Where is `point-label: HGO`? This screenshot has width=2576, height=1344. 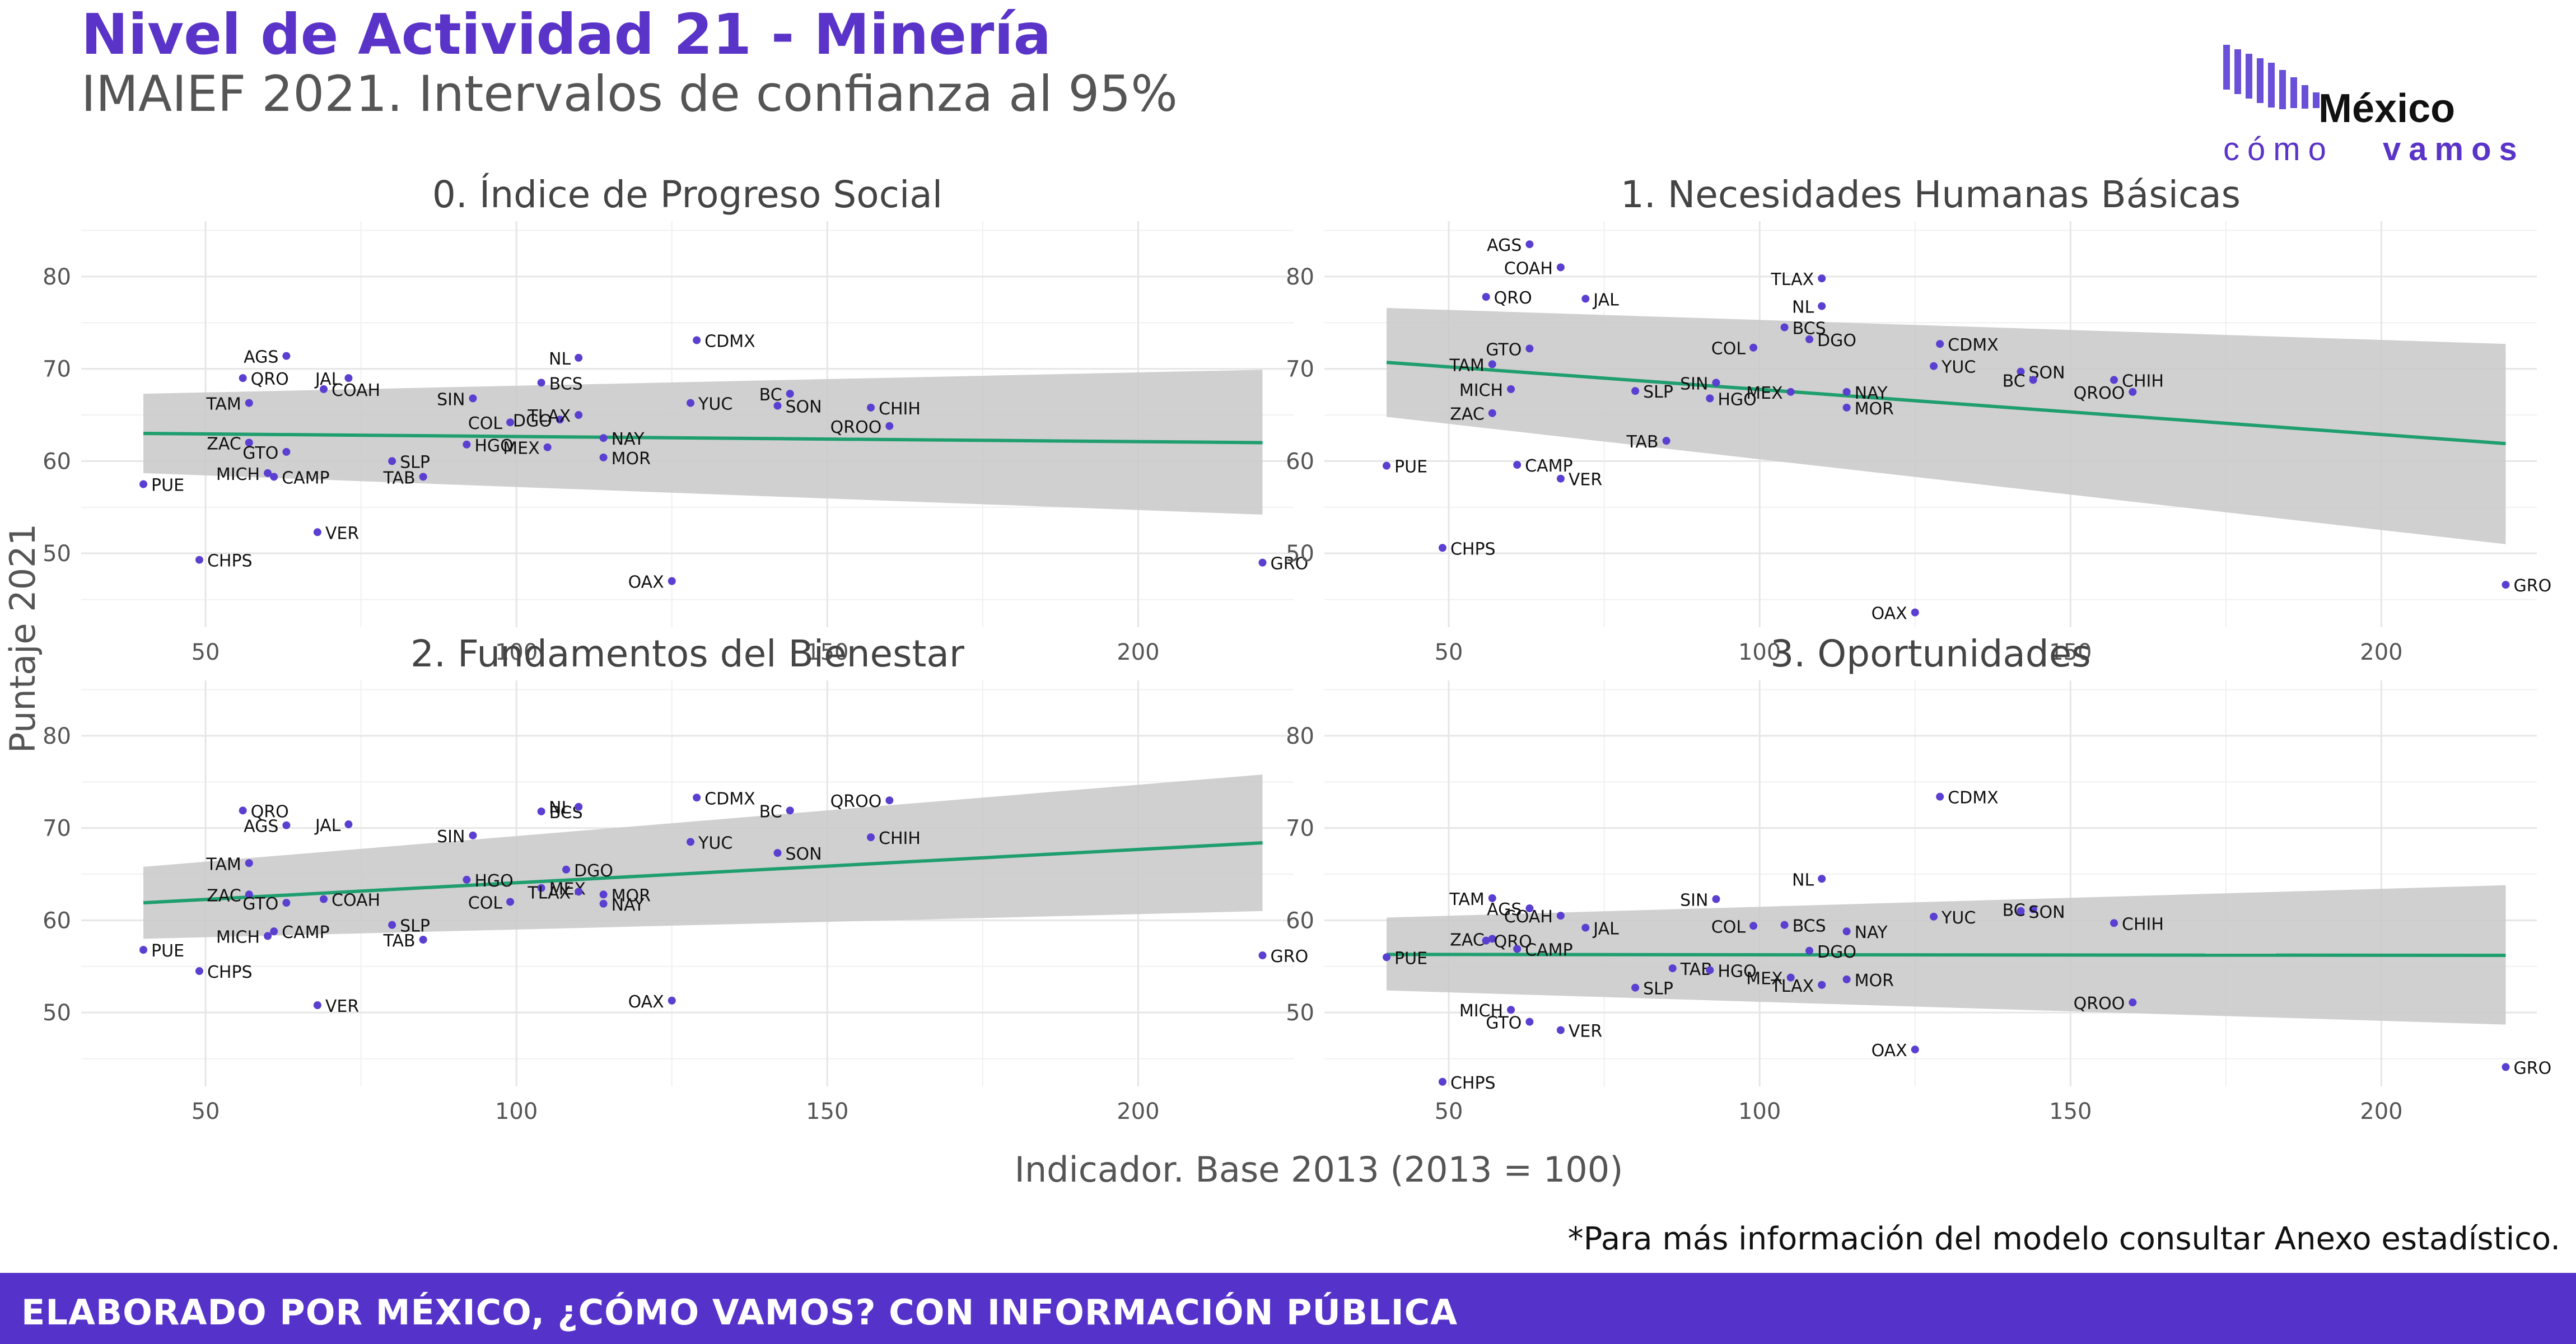 point-label: HGO is located at coordinates (1737, 972).